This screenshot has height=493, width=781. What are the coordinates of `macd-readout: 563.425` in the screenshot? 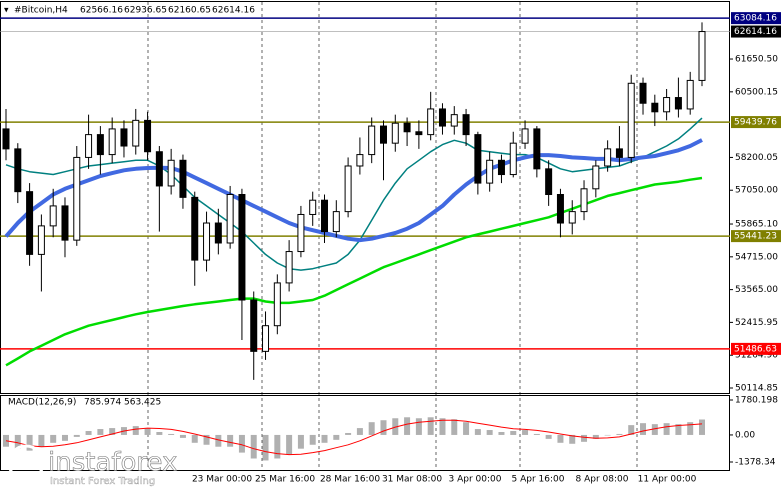 It's located at (142, 403).